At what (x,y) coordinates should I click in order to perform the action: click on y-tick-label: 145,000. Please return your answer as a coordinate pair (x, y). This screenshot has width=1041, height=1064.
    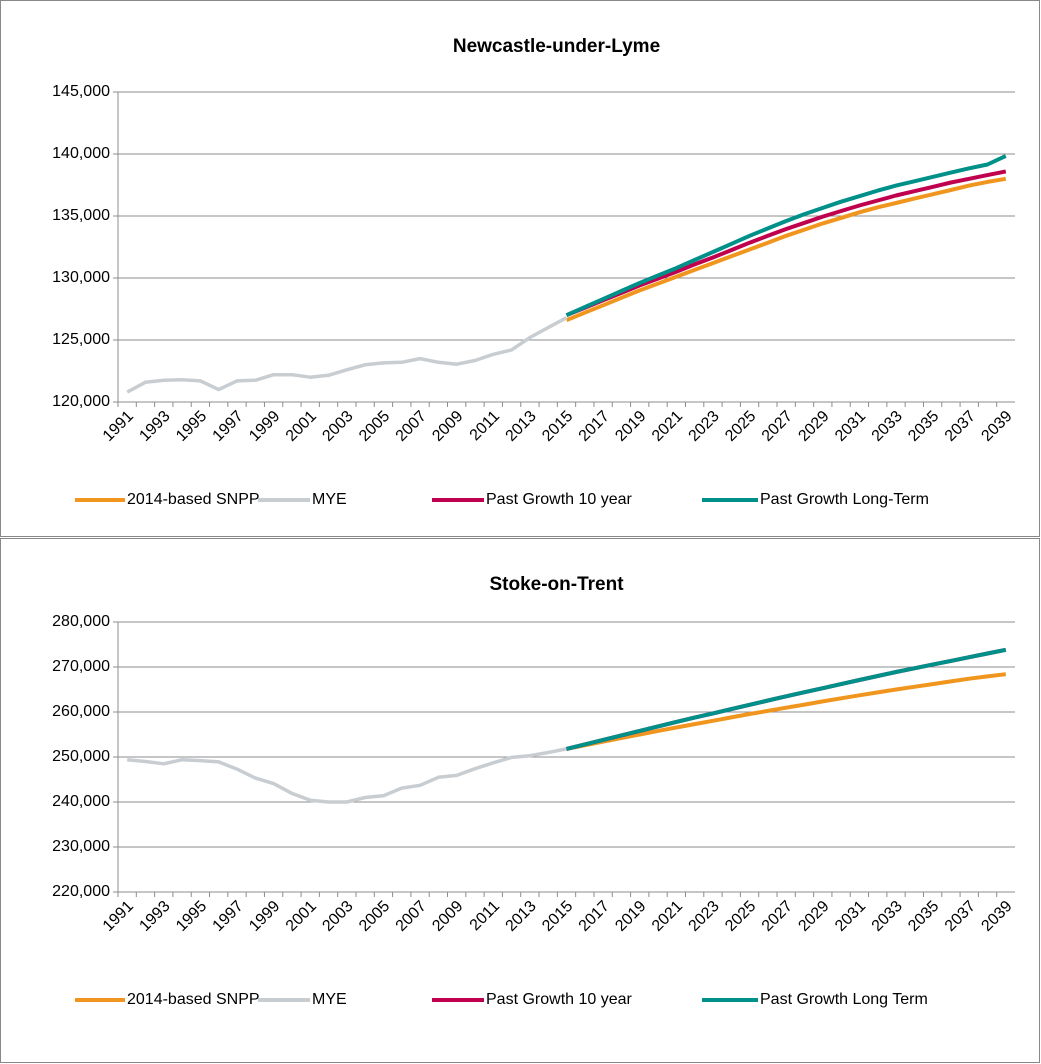
    Looking at the image, I should click on (81, 91).